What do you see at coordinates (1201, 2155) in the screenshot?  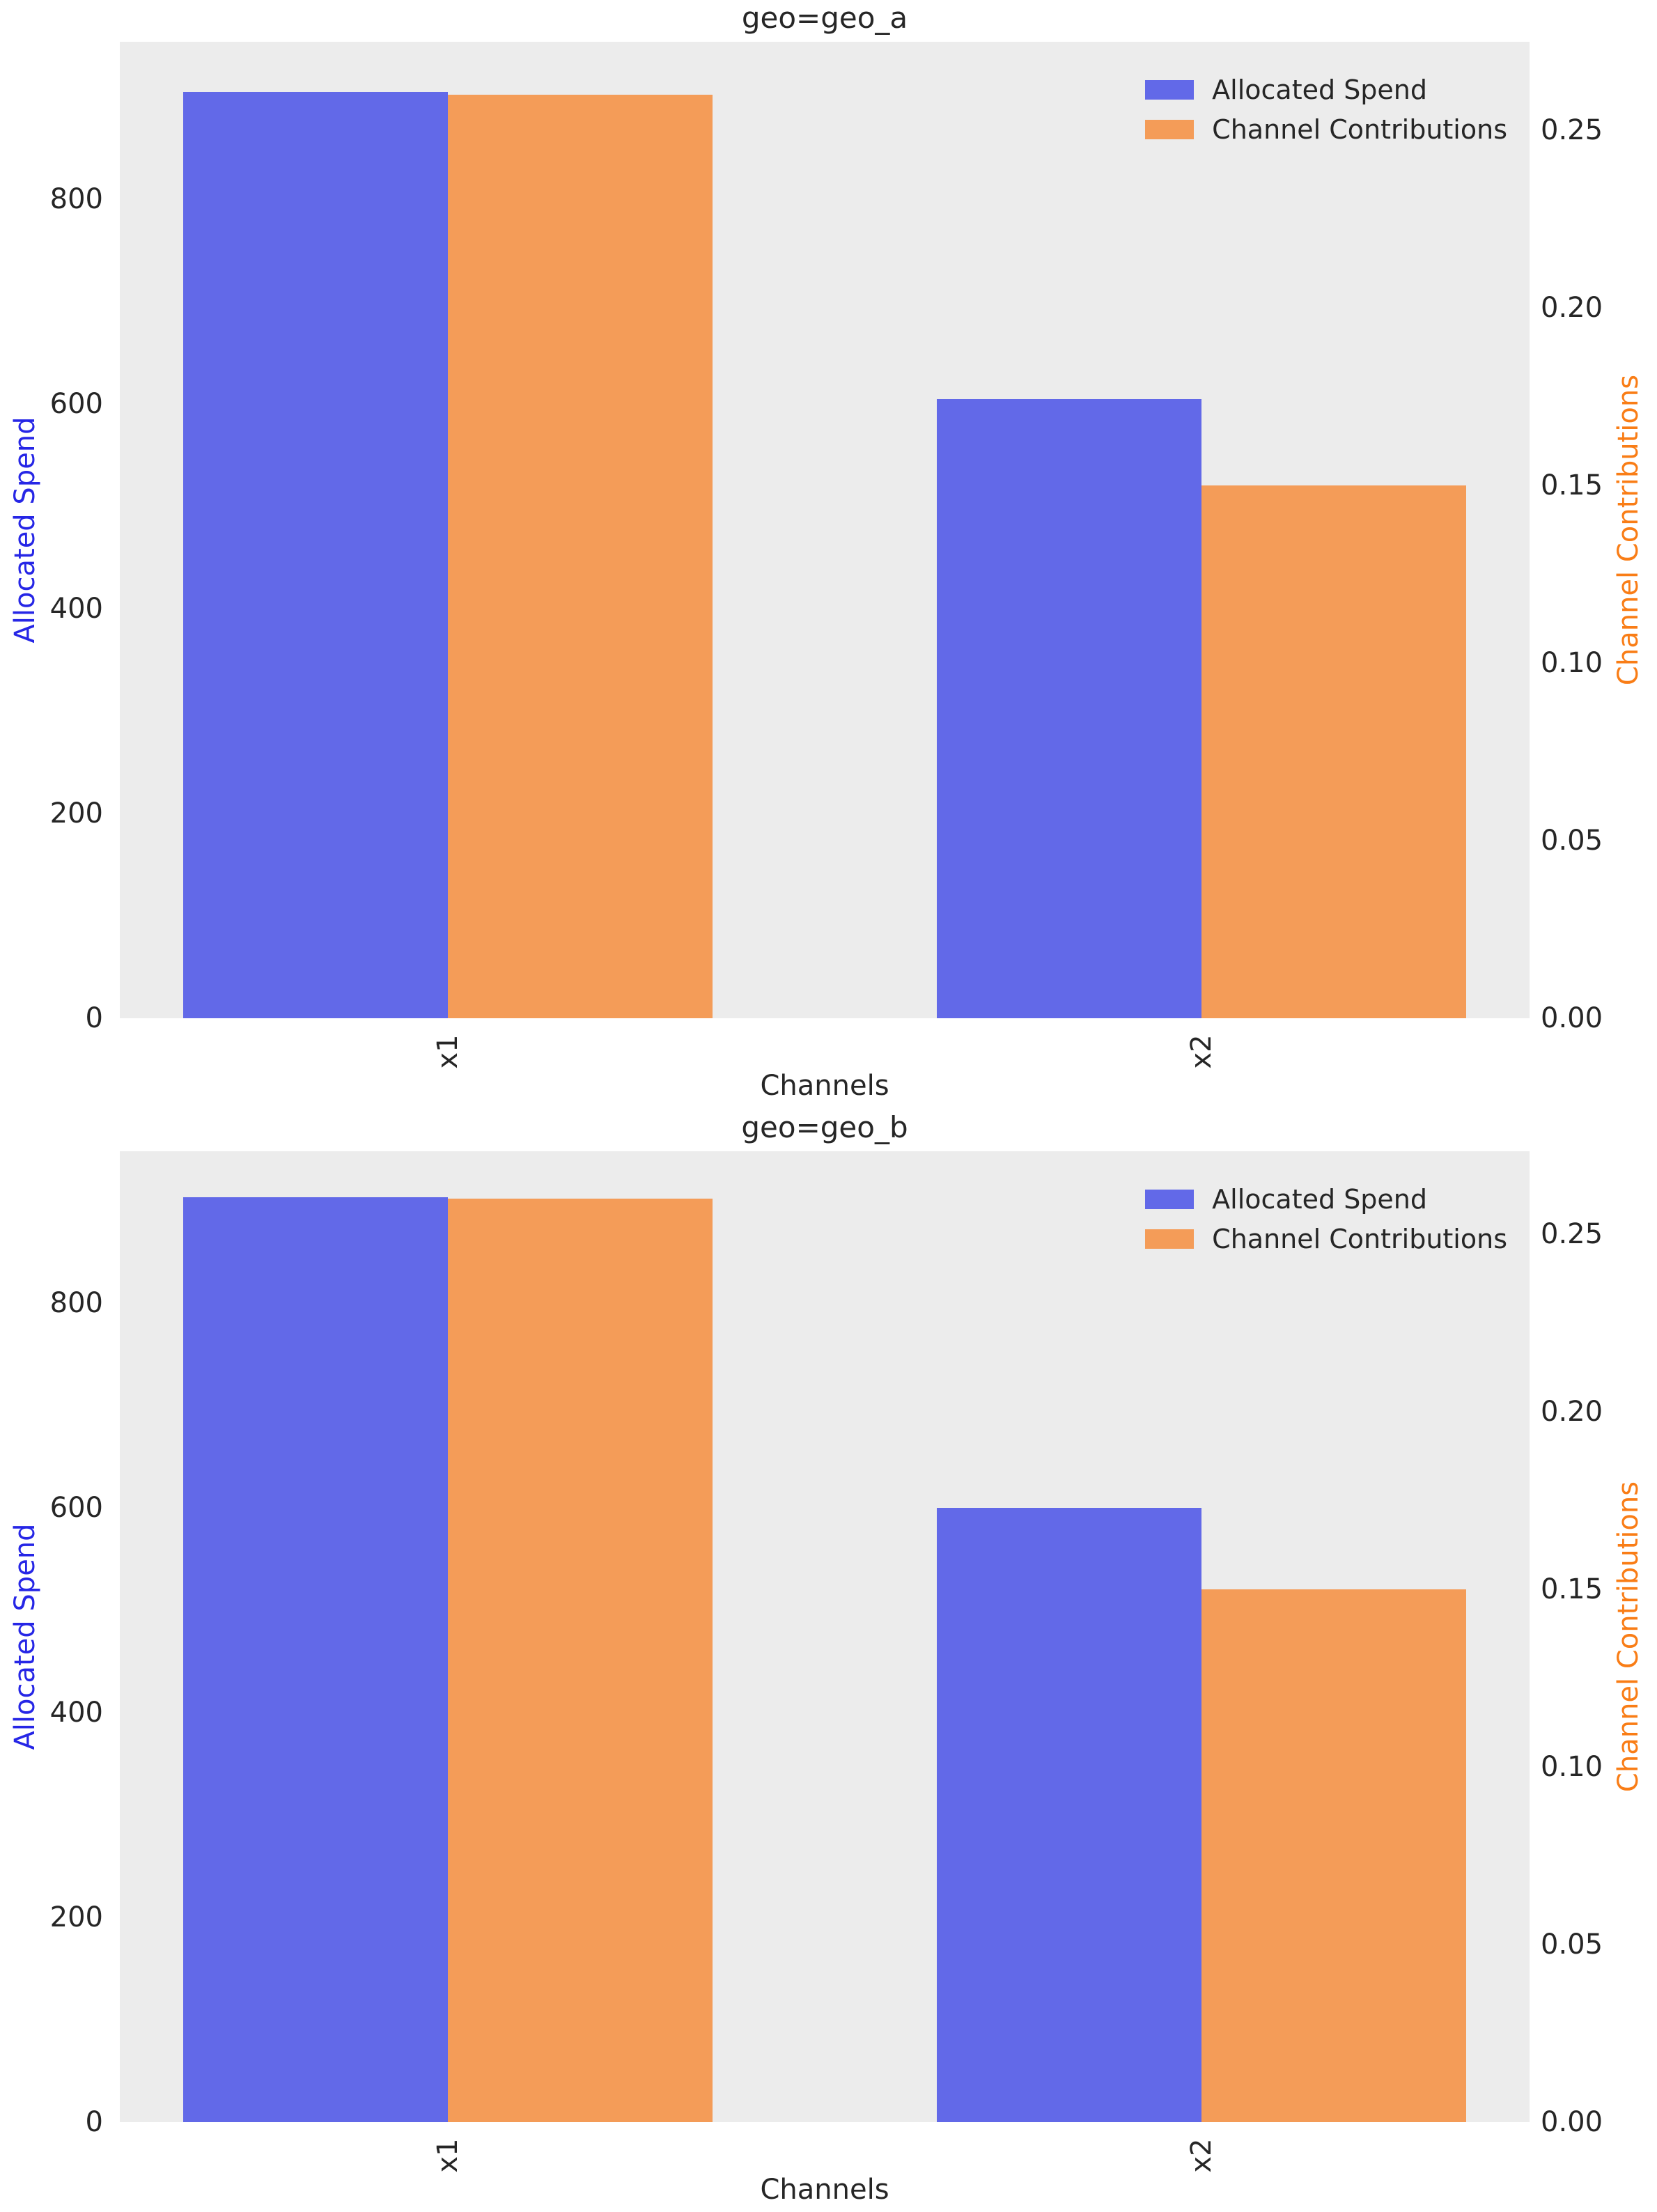 I see `x-tick-label-x2: x2` at bounding box center [1201, 2155].